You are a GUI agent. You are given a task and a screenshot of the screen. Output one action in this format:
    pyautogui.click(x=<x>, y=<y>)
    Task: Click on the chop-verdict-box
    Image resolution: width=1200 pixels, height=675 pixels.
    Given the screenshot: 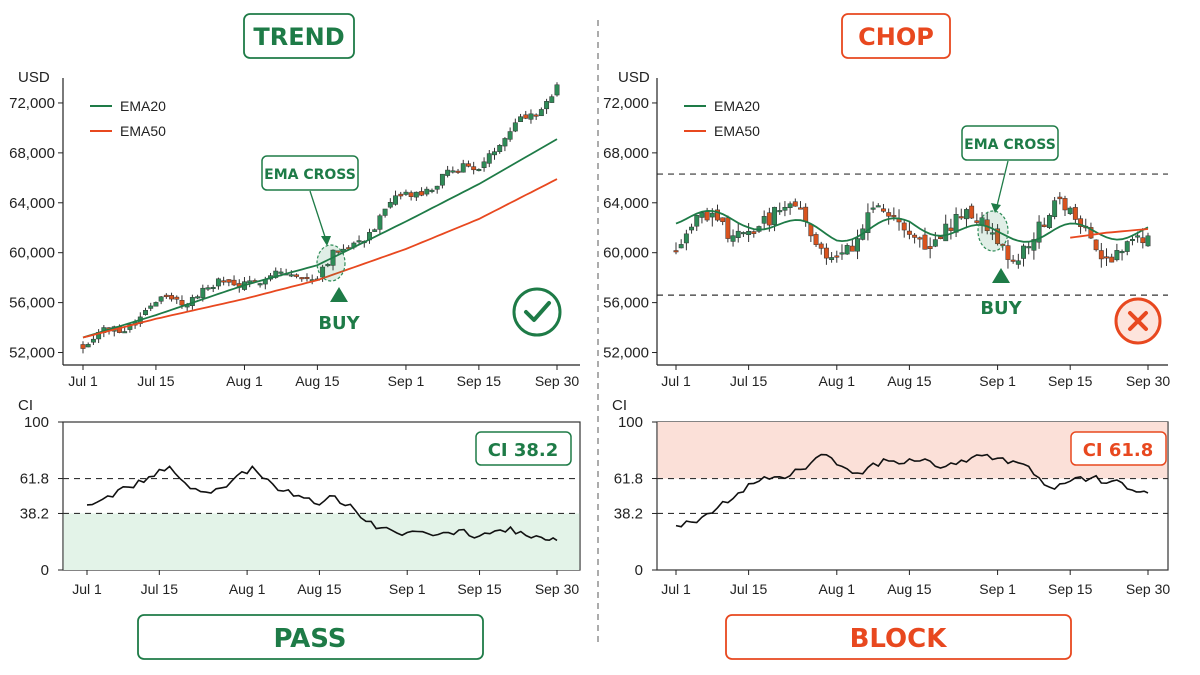 What is the action you would take?
    pyautogui.click(x=898, y=637)
    